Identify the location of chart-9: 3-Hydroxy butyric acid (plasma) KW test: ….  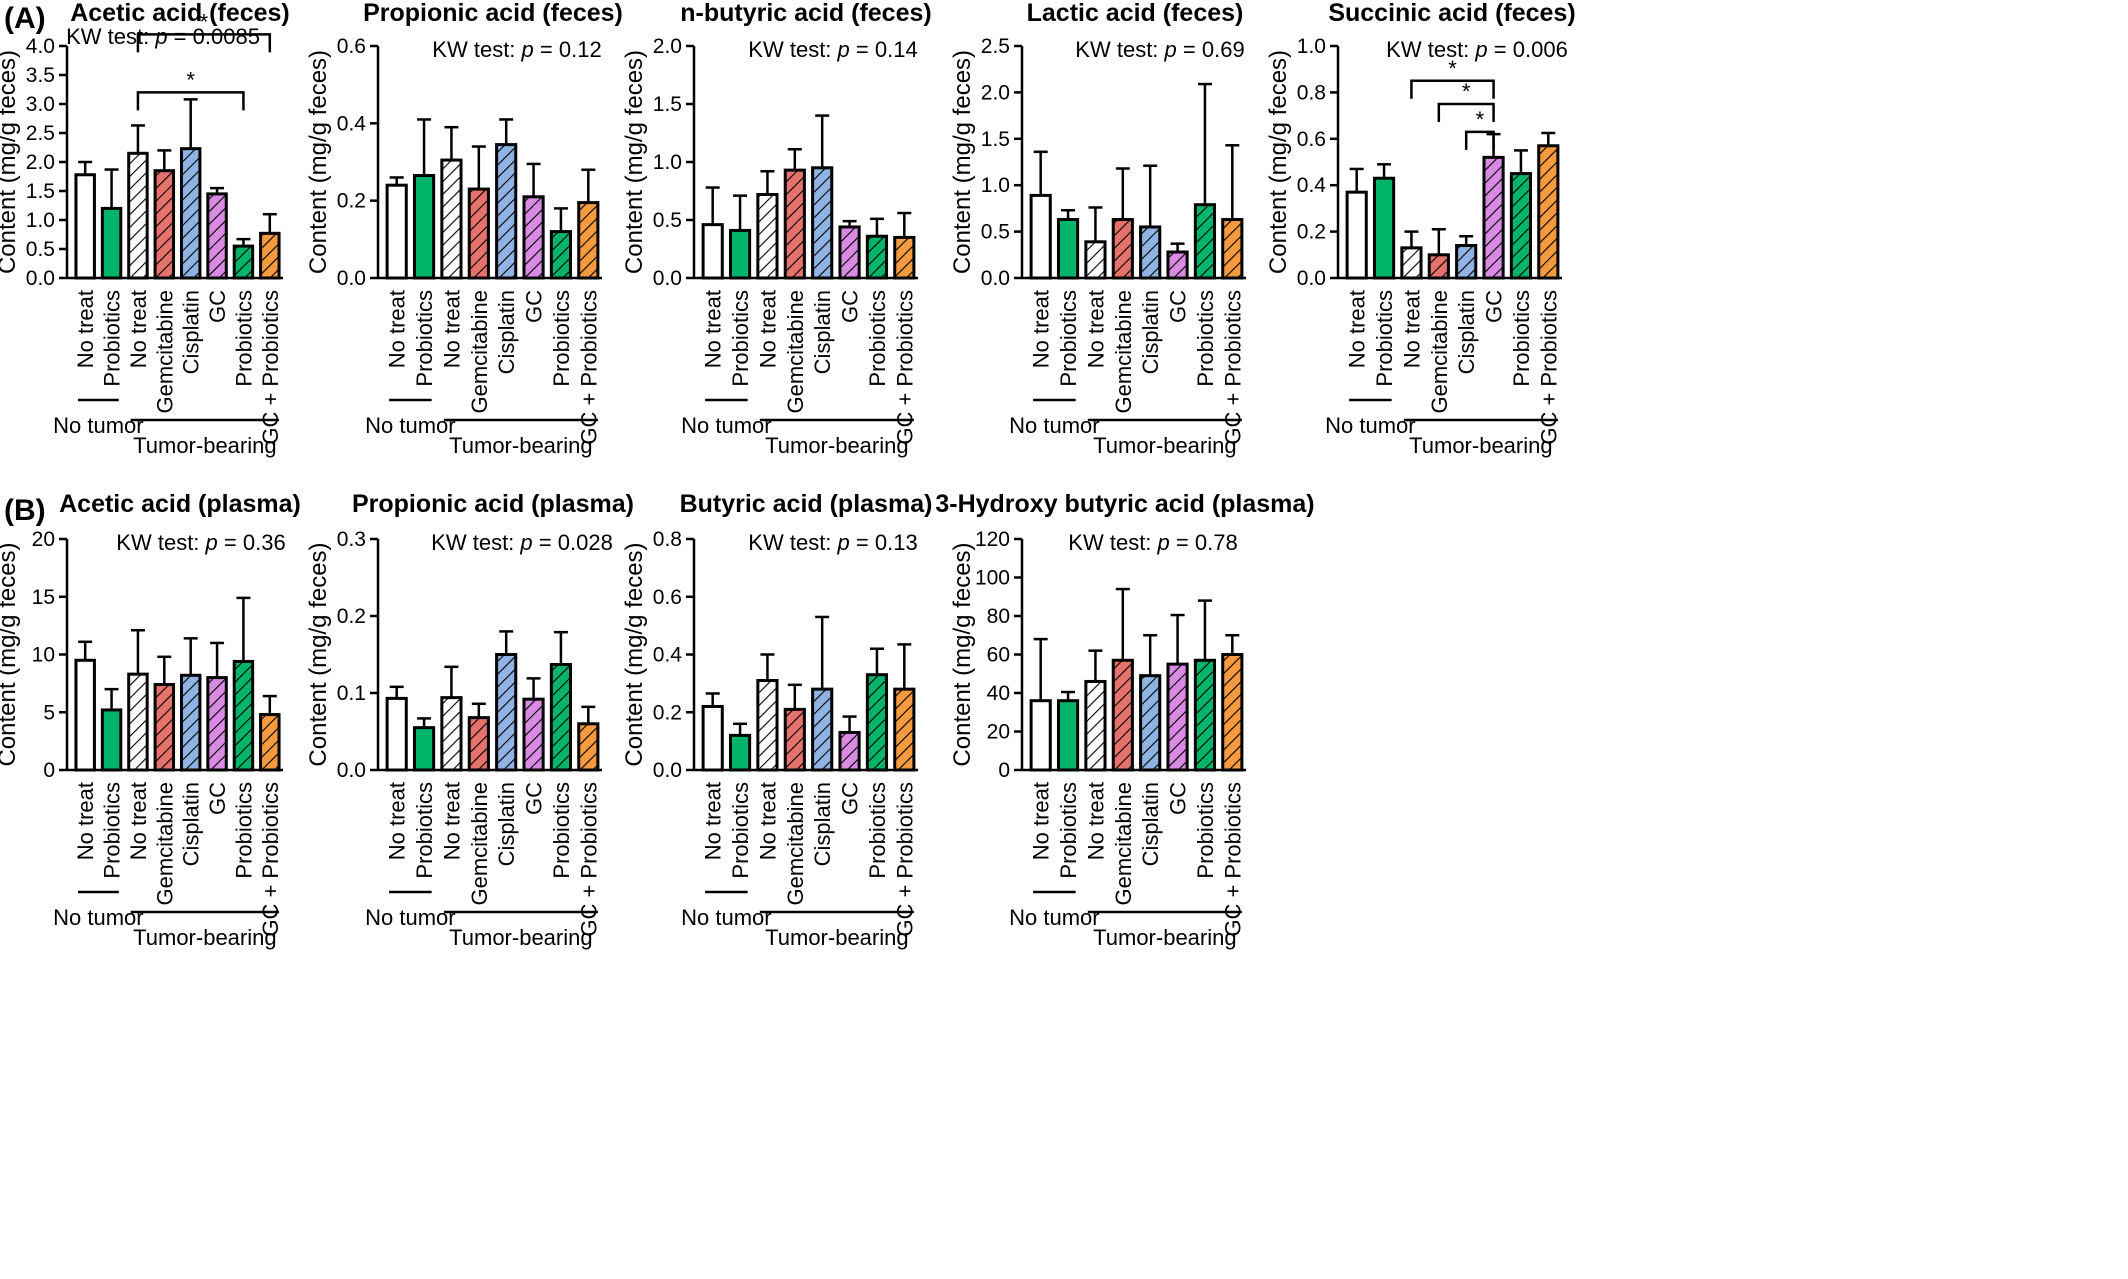
(1124, 720).